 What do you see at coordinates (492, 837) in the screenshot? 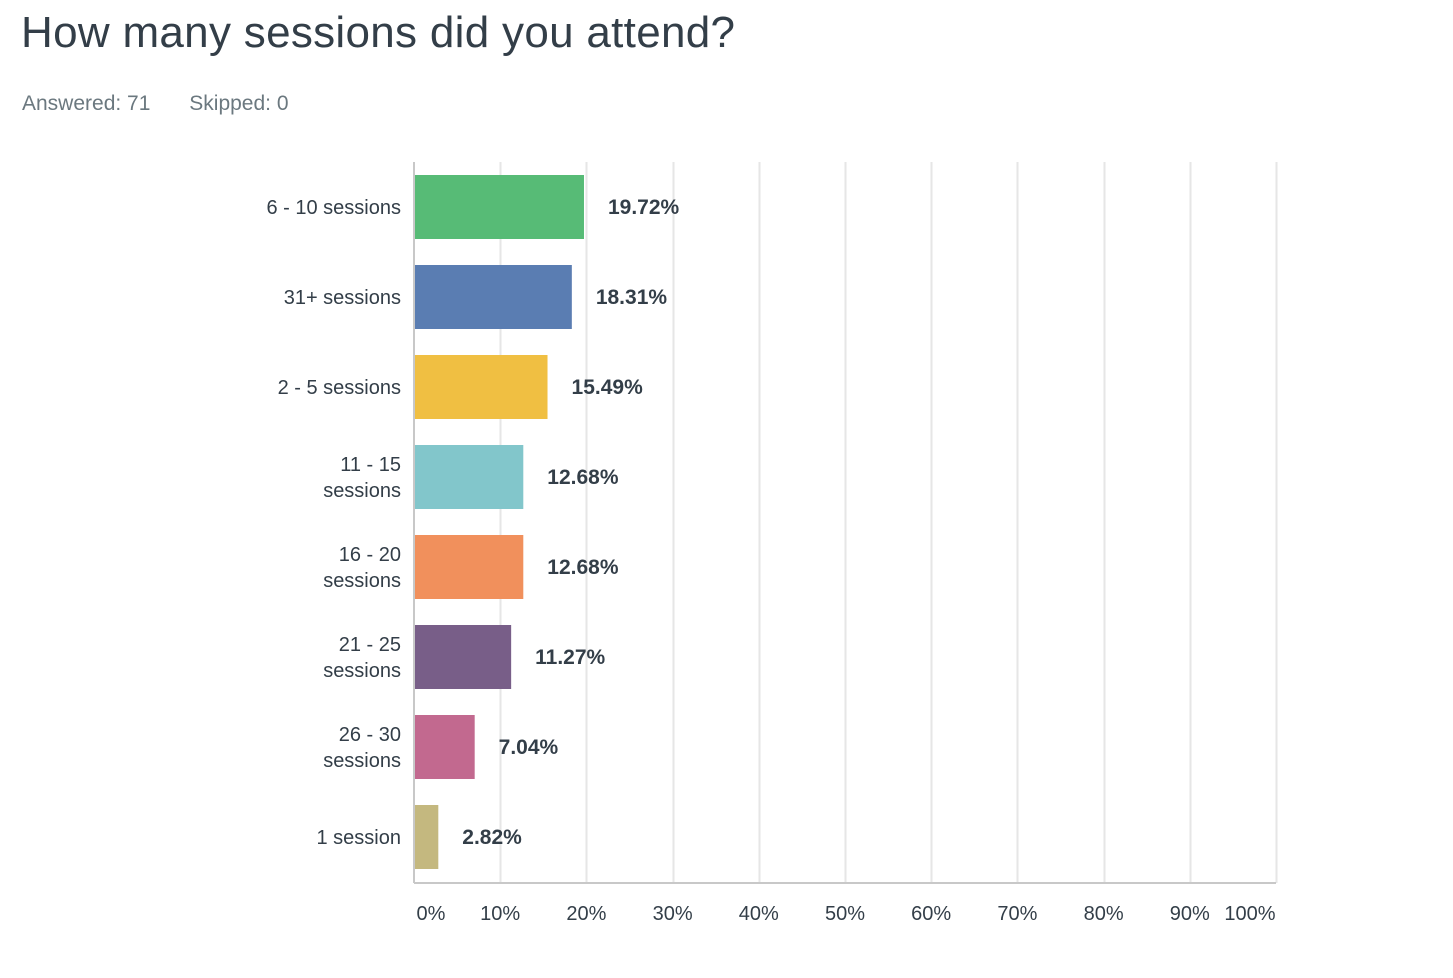
I see `value-label: 2.82%` at bounding box center [492, 837].